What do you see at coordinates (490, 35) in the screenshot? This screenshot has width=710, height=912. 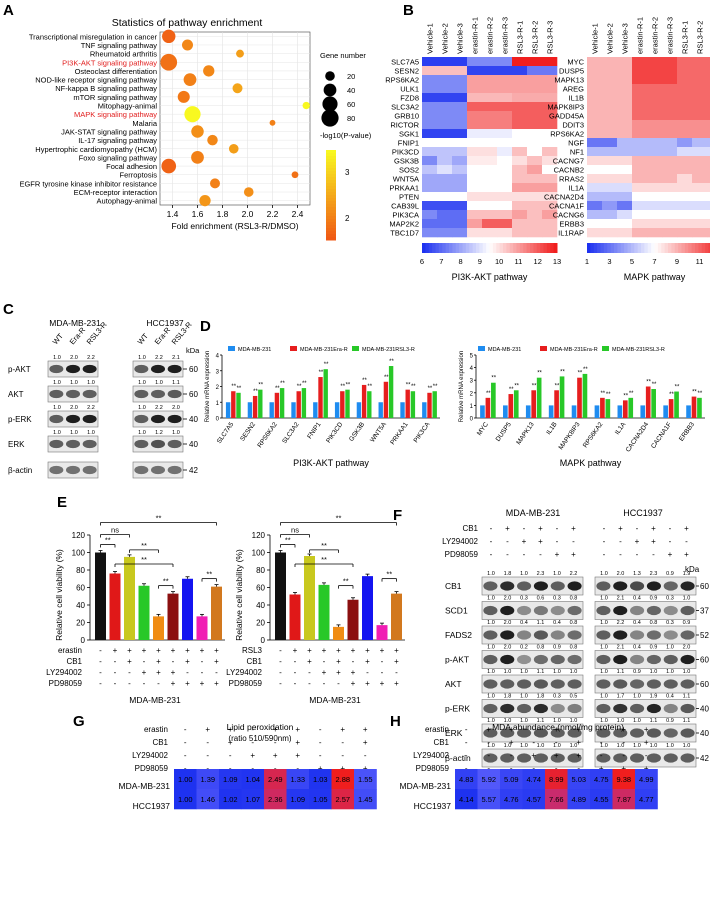 I see `pi3k-heatmap-column-label: erastin-R-2` at bounding box center [490, 35].